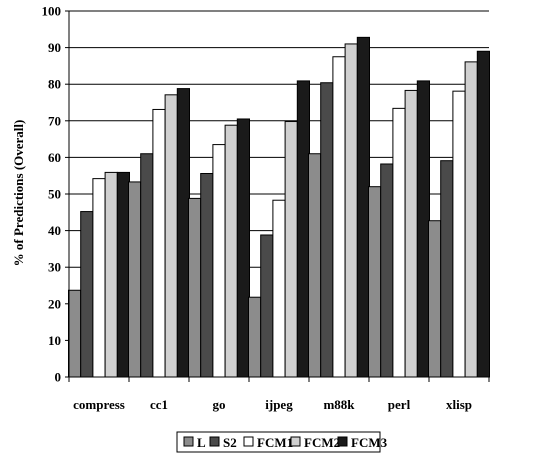  I want to click on legend-label: L, so click(201, 442).